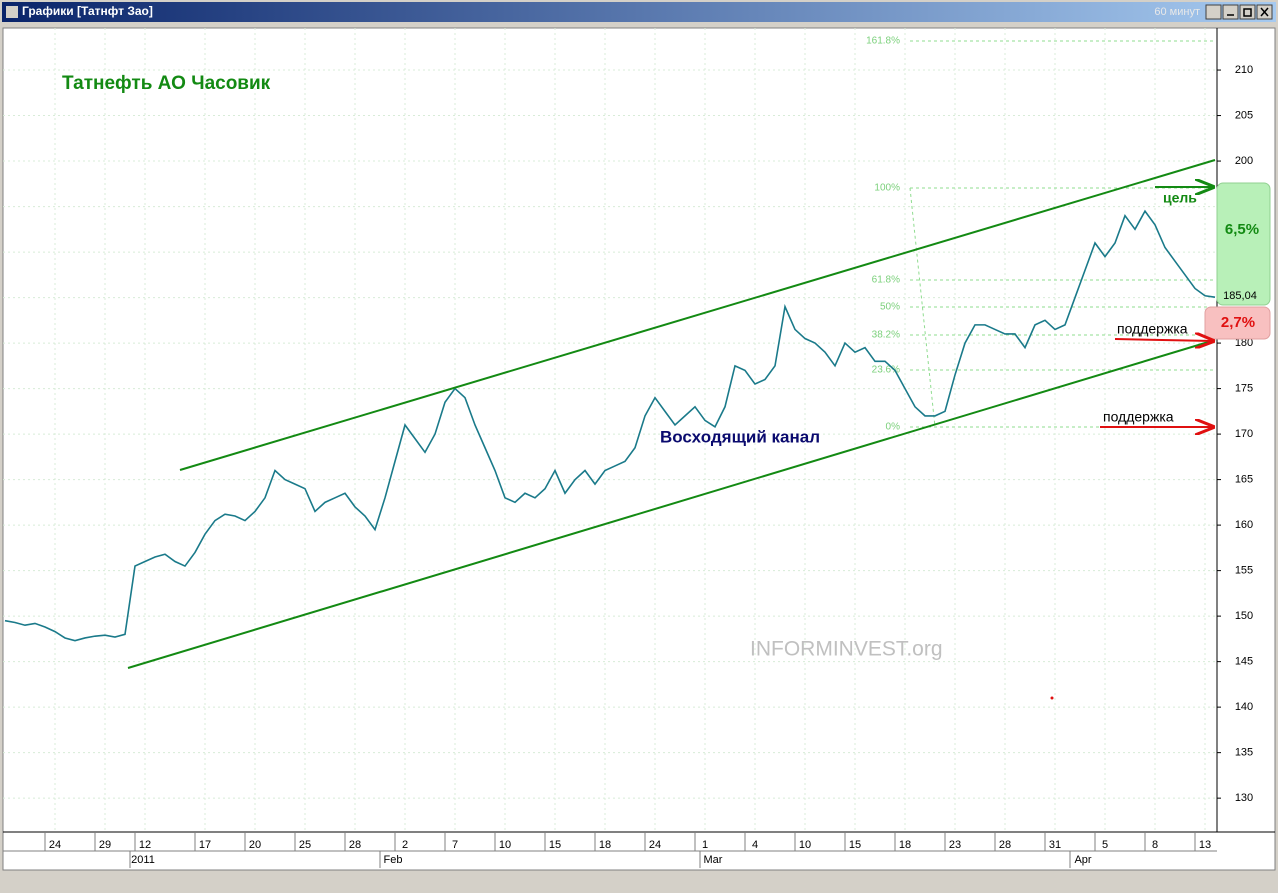  What do you see at coordinates (1244, 525) in the screenshot?
I see `y-tick-label: 160` at bounding box center [1244, 525].